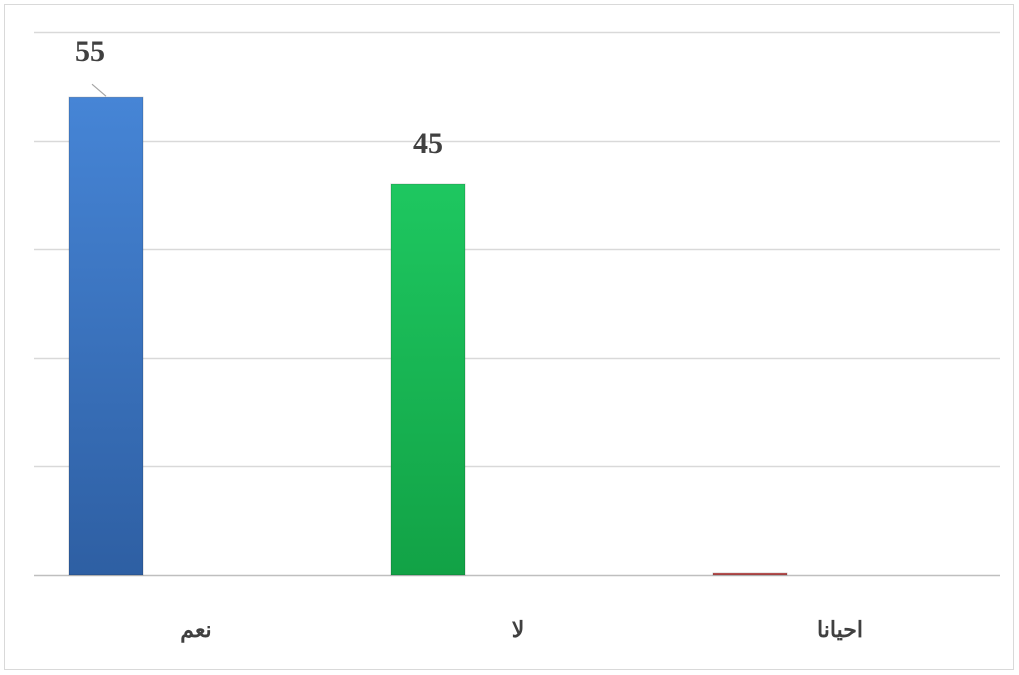  Describe the element at coordinates (90, 51) in the screenshot. I see `data-label-1: 55` at that location.